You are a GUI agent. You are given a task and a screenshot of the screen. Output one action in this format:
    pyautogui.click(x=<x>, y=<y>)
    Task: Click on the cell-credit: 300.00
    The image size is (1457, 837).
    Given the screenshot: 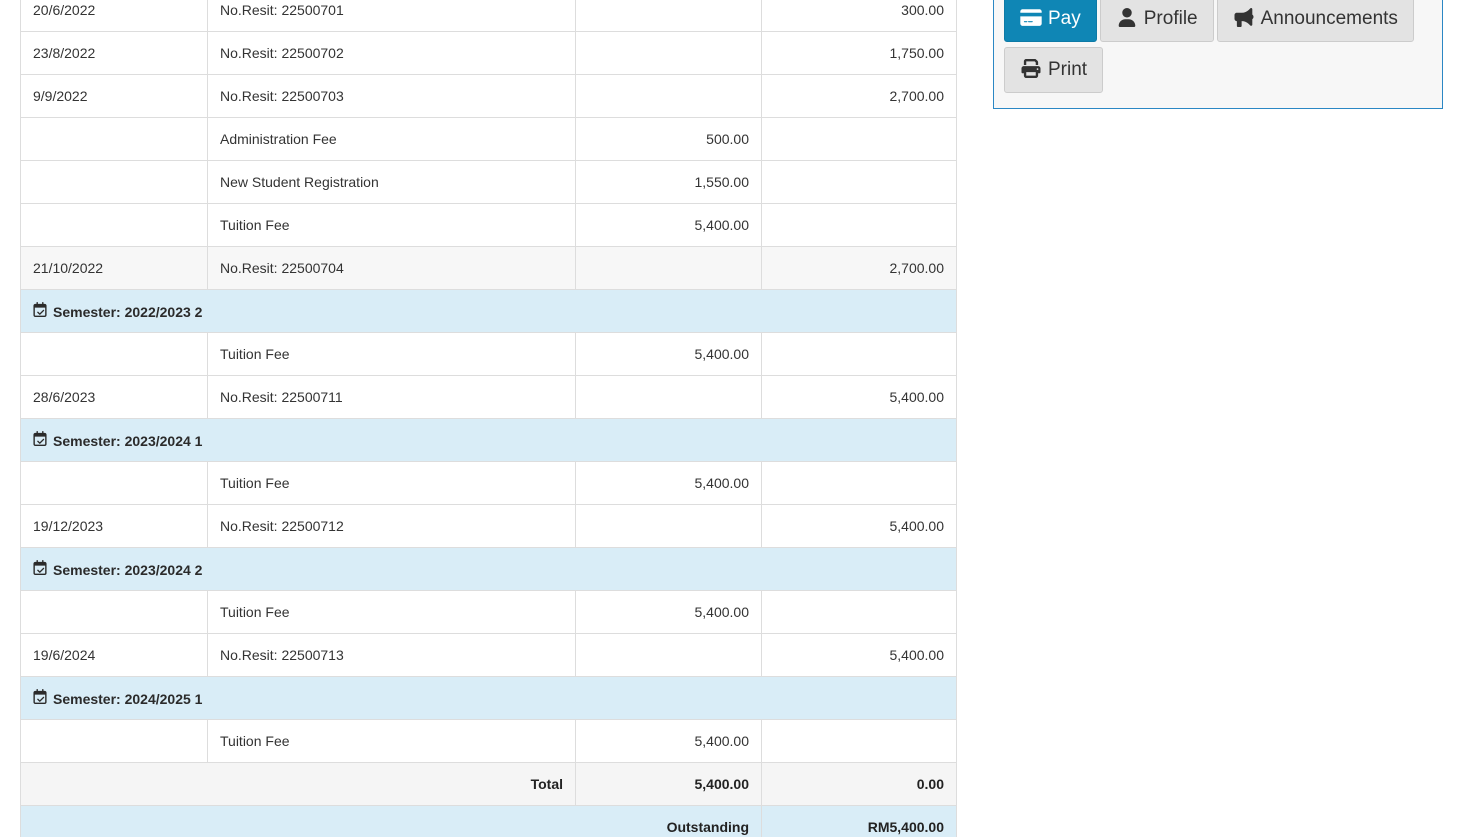 What is the action you would take?
    pyautogui.click(x=859, y=16)
    